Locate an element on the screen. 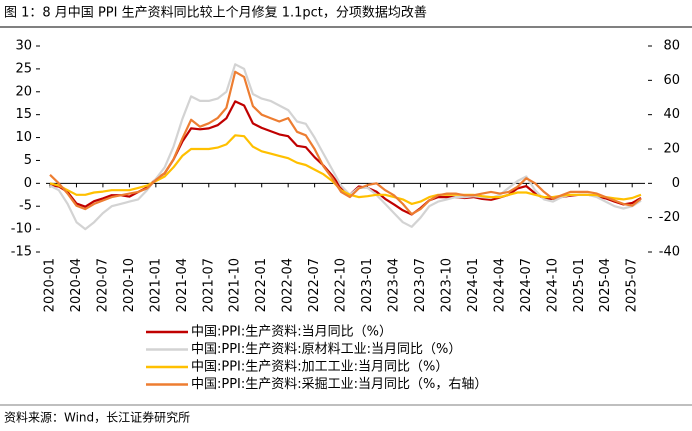 This screenshot has height=431, width=692. x-tick-label: 2022-07 is located at coordinates (314, 285).